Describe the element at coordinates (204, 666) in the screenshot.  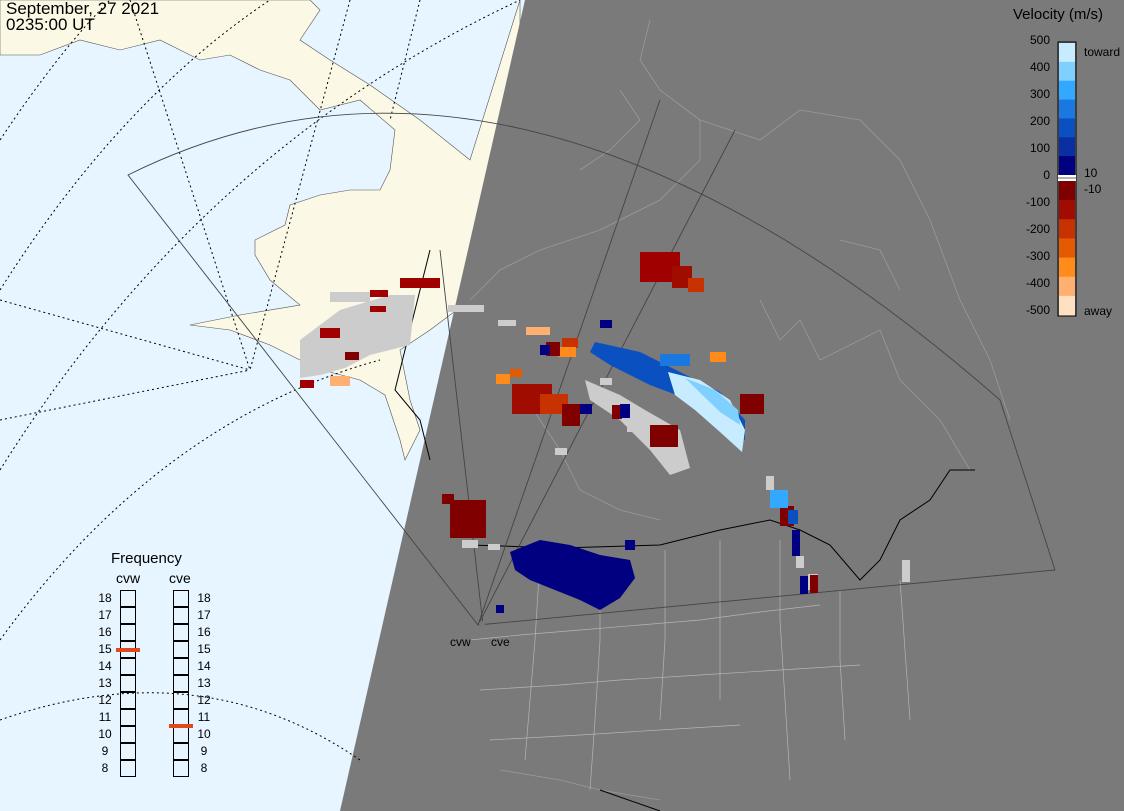
I see `frequency-tick-right: 14` at that location.